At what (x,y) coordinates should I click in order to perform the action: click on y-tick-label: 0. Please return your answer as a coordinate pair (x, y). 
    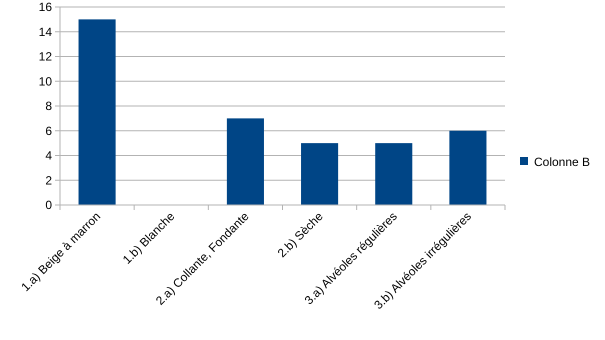
    Looking at the image, I should click on (48, 205).